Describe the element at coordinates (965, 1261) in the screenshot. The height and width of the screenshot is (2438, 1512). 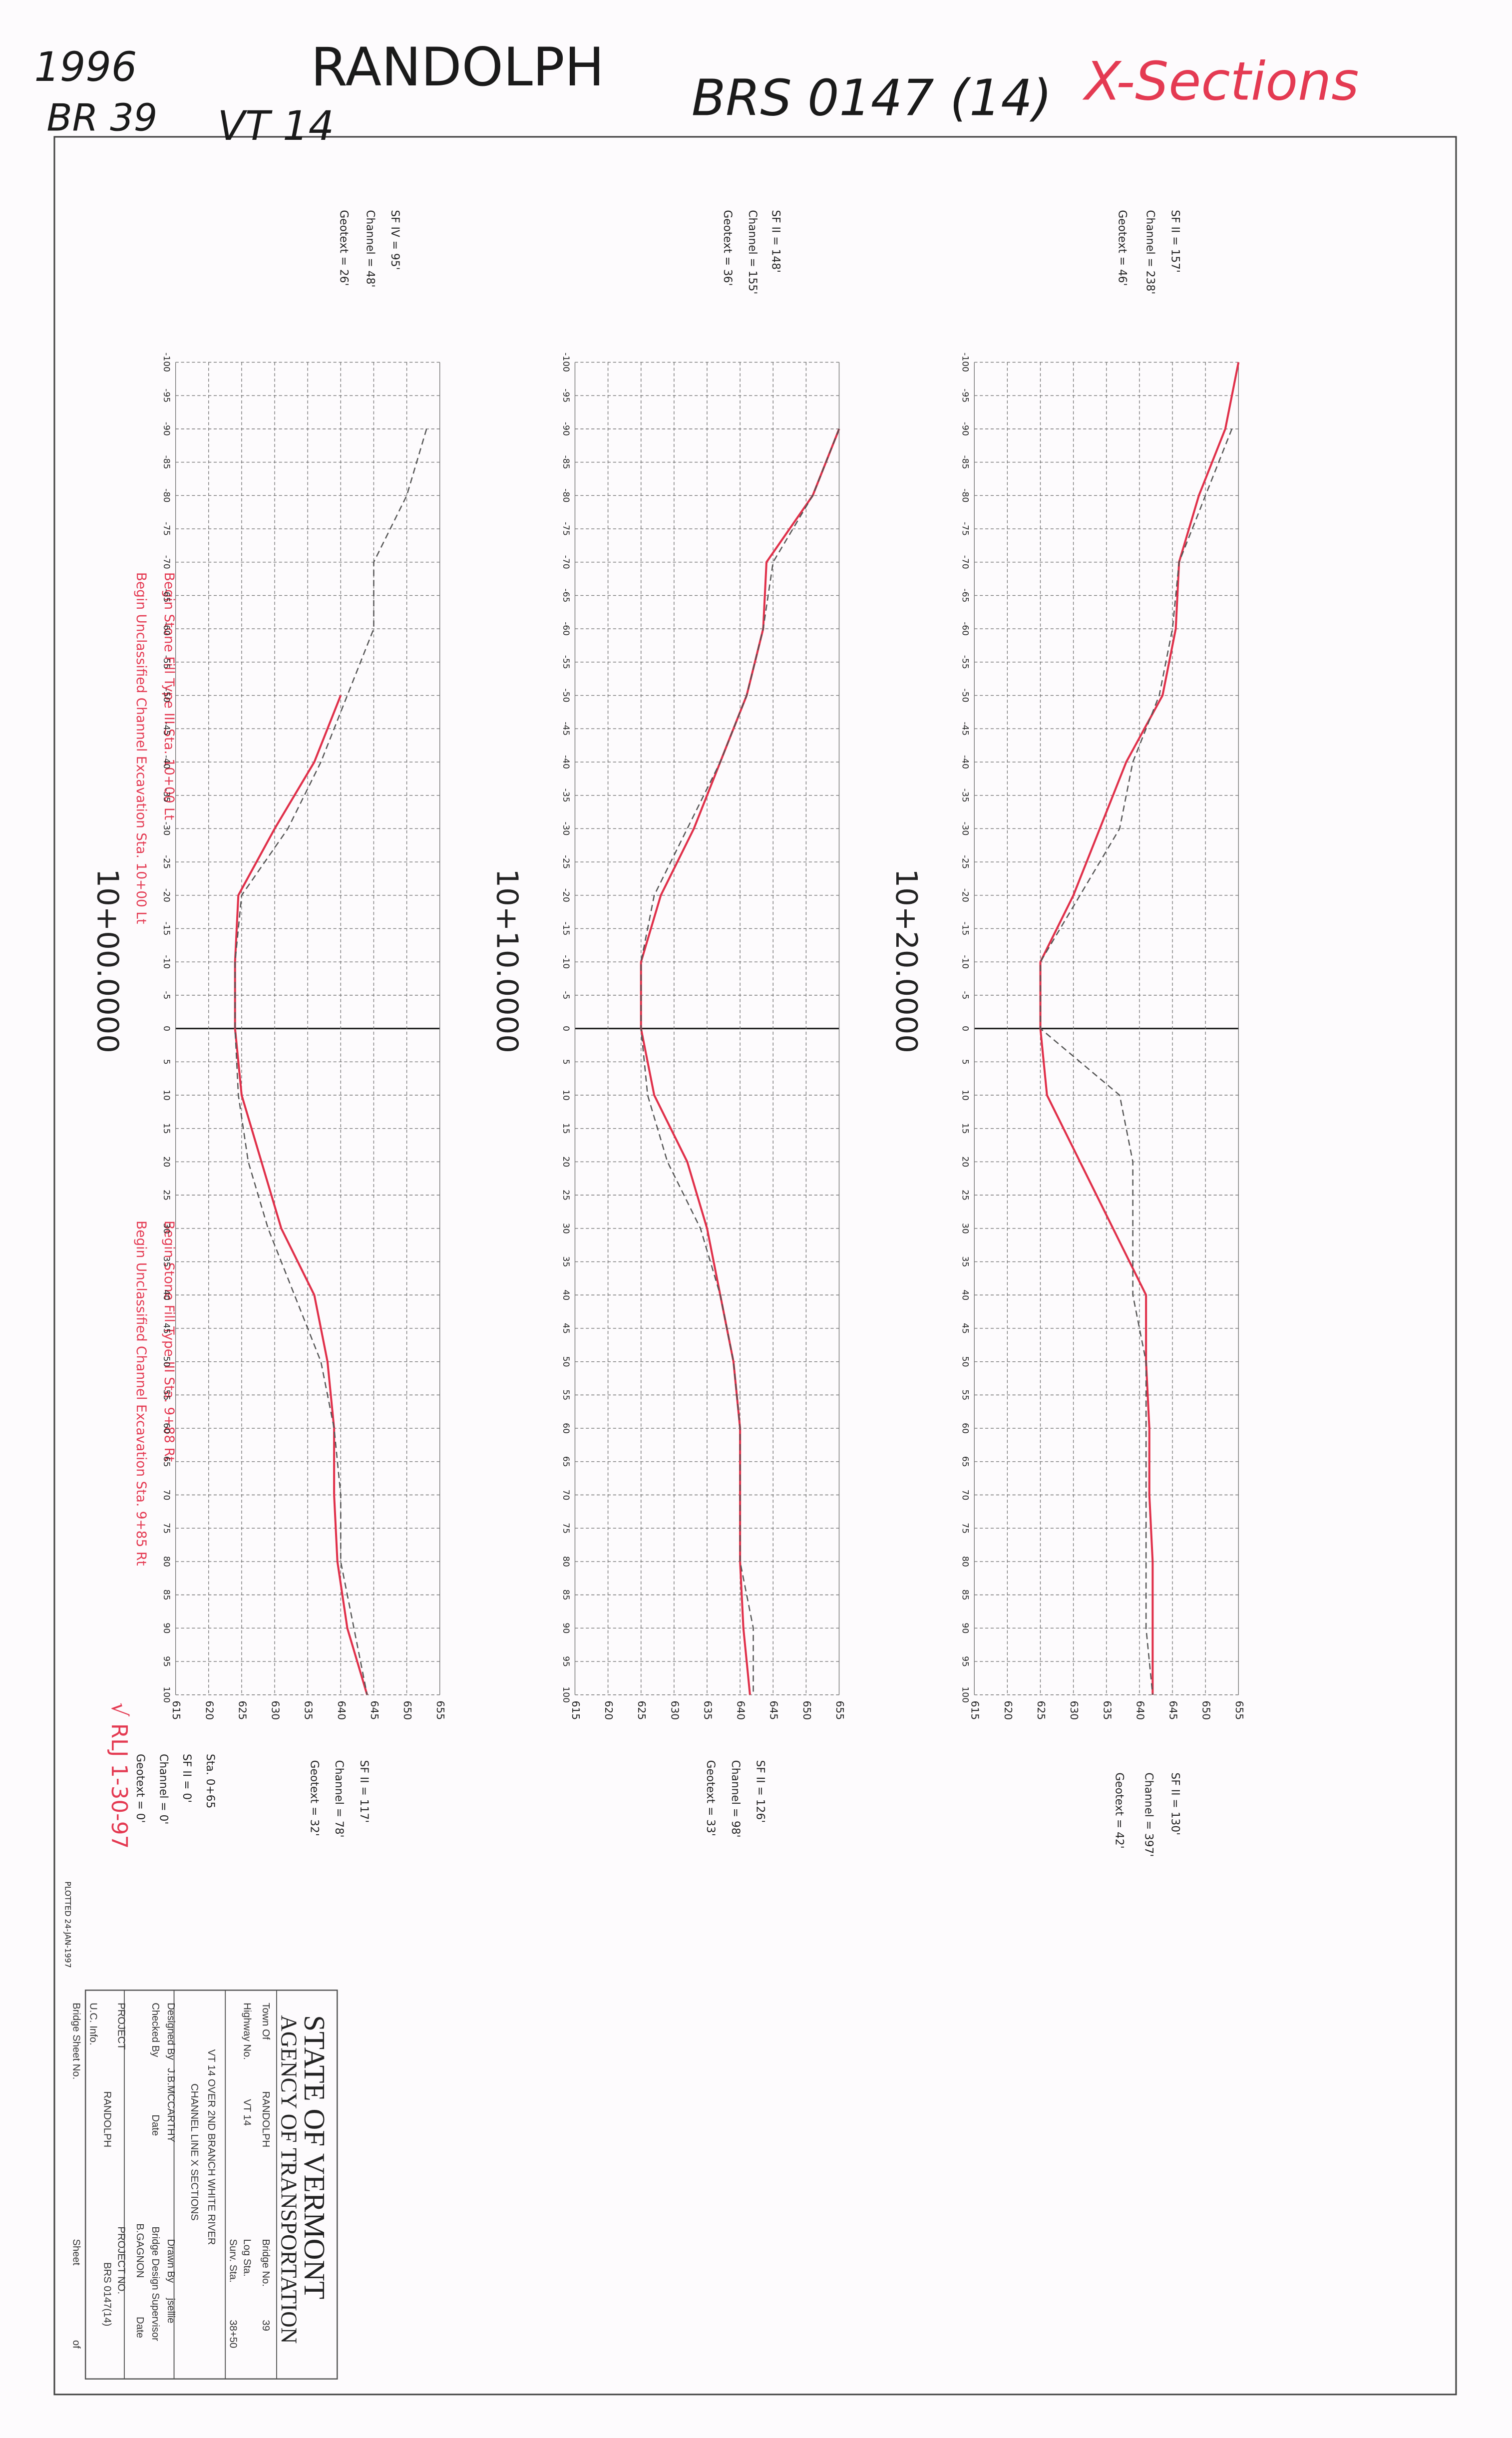
I see `offset-tick-label: 35` at that location.